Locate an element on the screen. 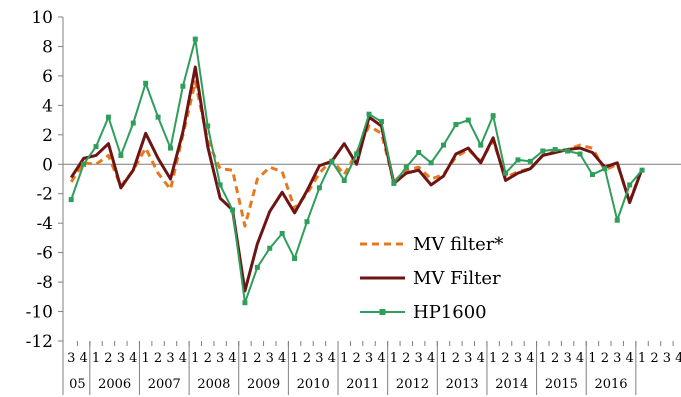  y-tick-label: -8 is located at coordinates (44, 283).